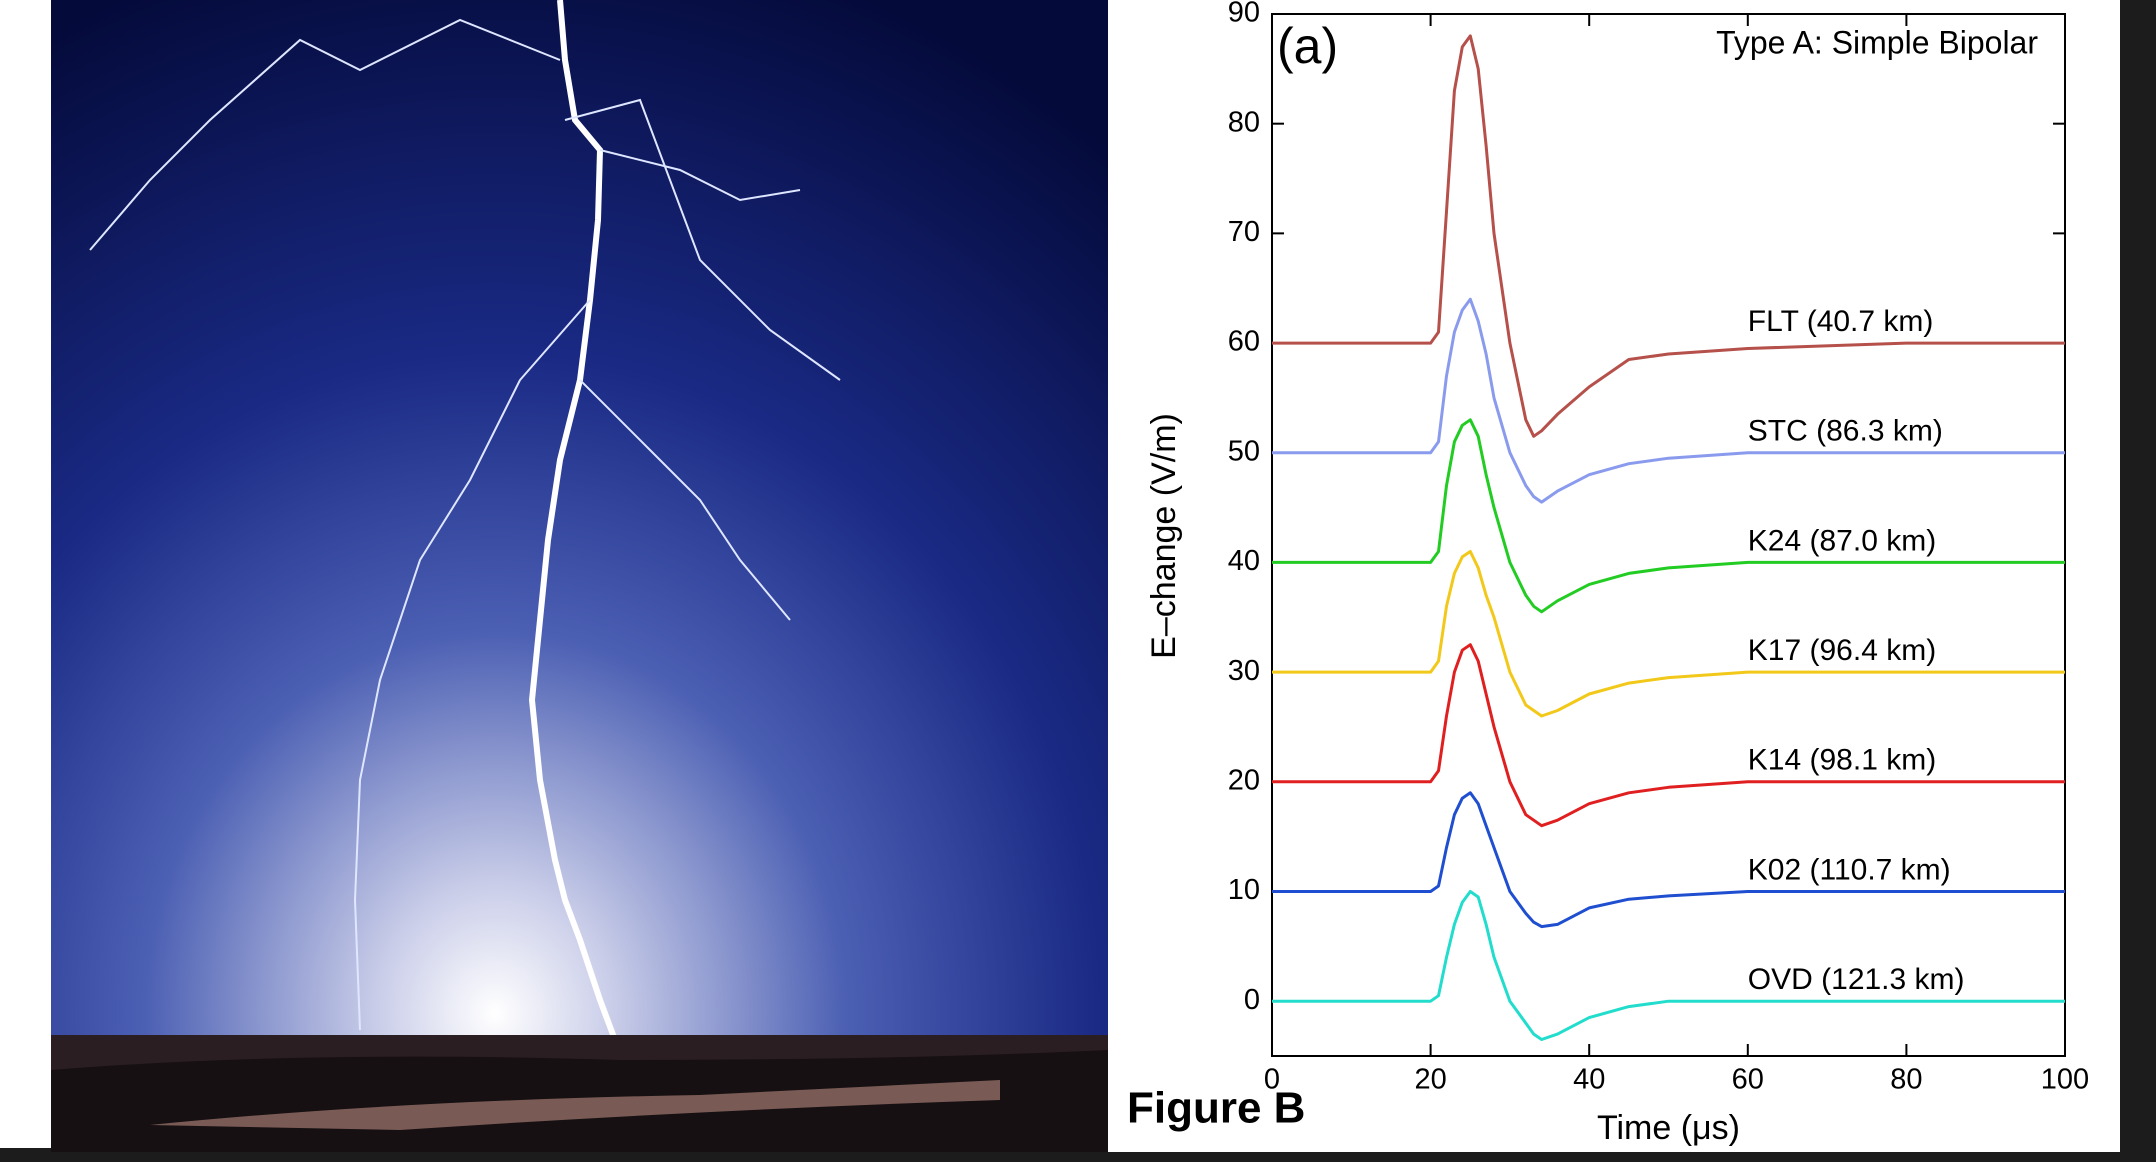 This screenshot has height=1162, width=2156. Describe the element at coordinates (1244, 232) in the screenshot. I see `y-tick-label: 70` at that location.